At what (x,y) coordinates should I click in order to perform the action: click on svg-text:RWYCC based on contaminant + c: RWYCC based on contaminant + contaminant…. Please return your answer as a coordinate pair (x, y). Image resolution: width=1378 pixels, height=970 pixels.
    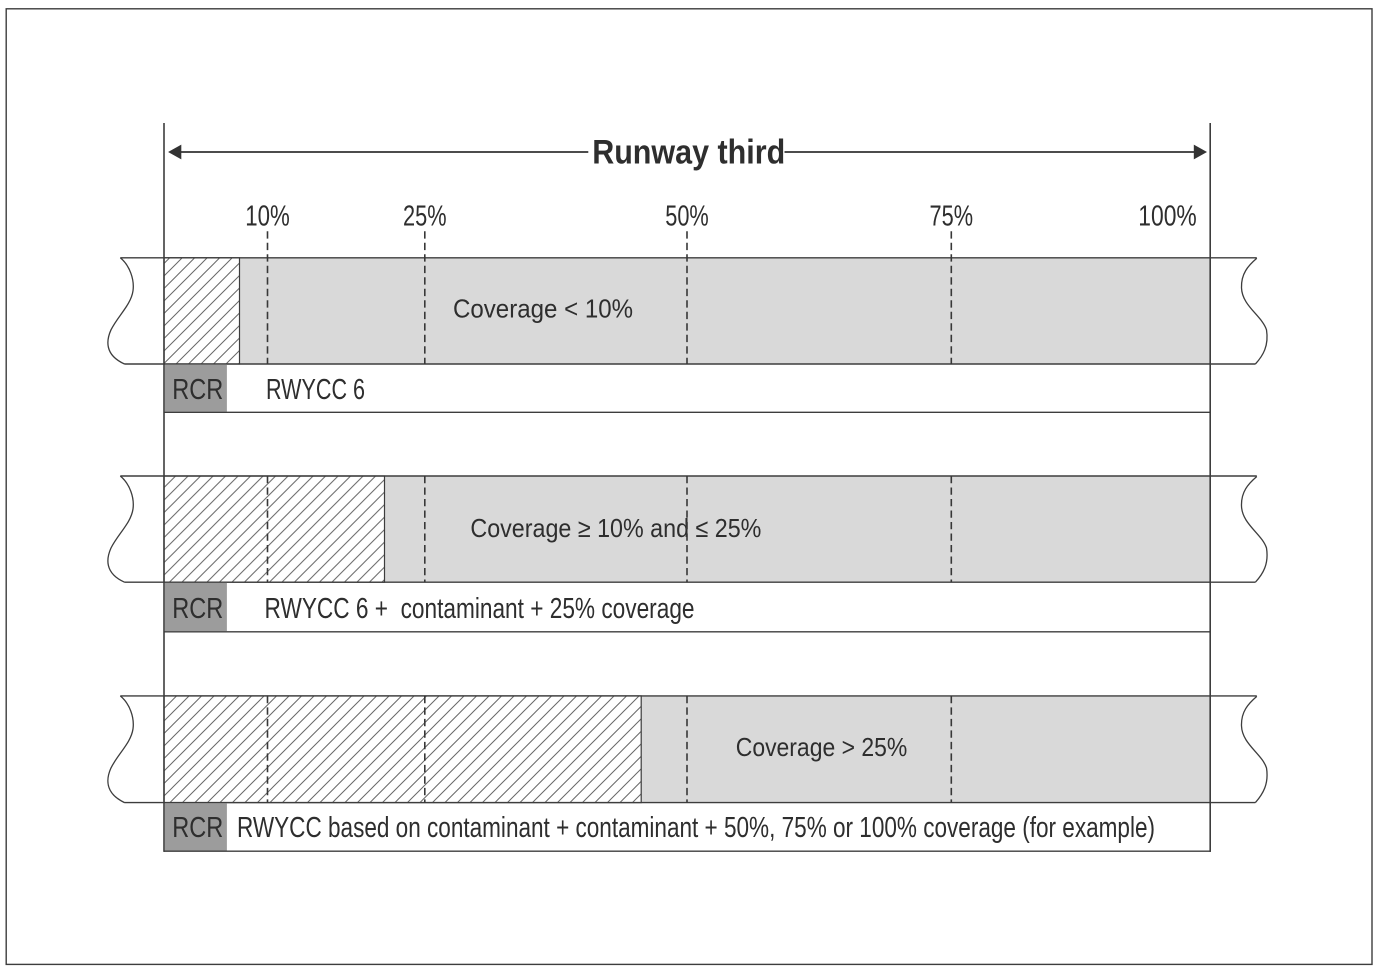
    Looking at the image, I should click on (696, 828).